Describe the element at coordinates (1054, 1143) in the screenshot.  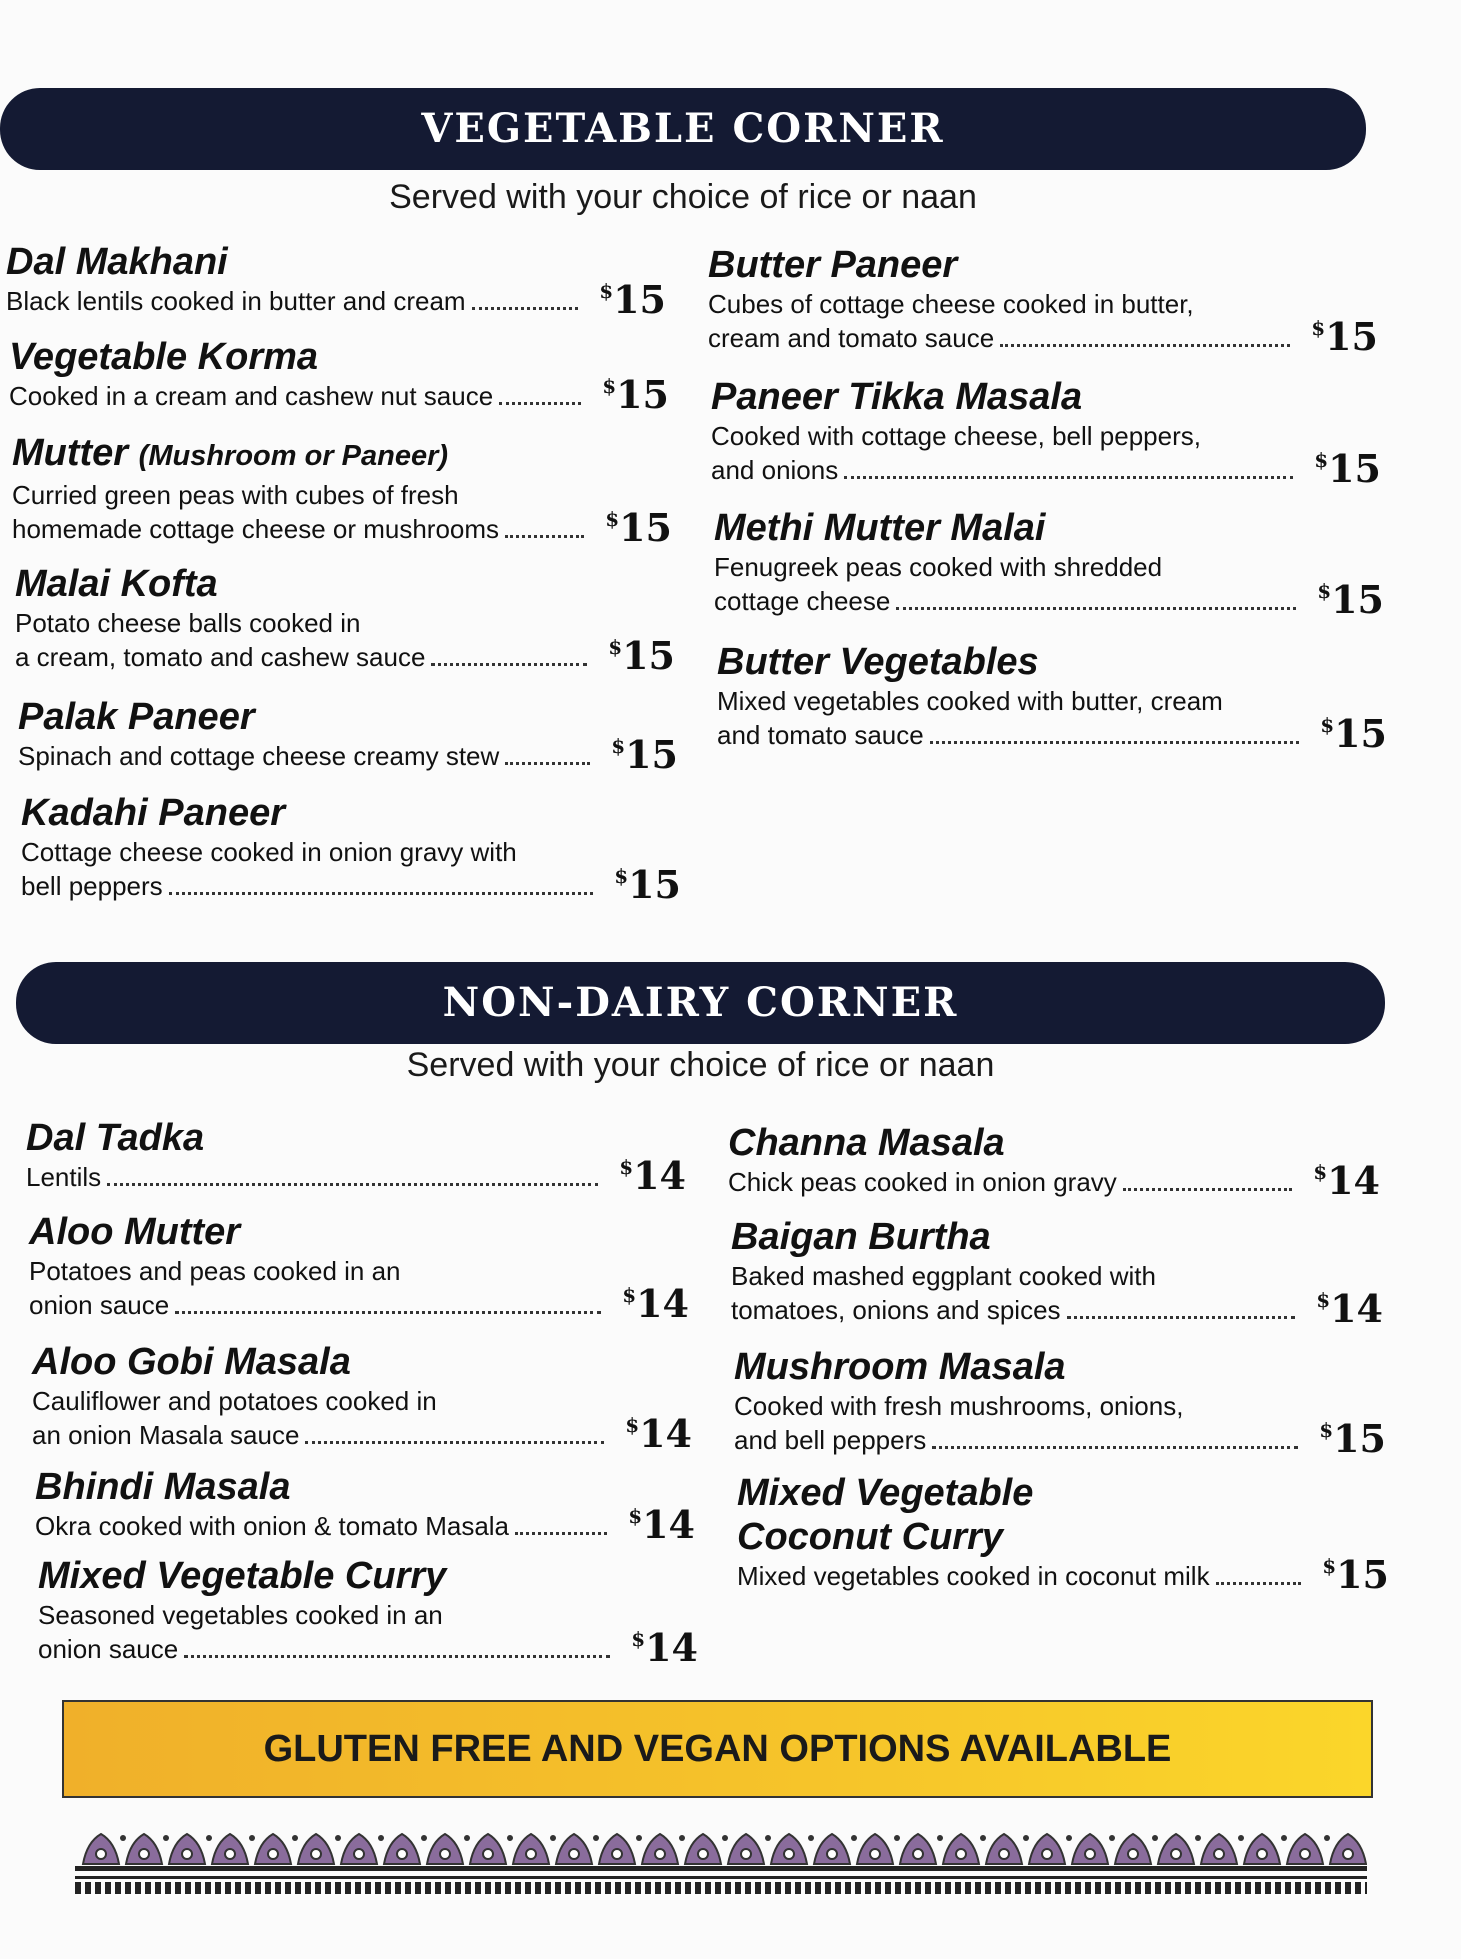
I see `item-name: Channa Masala` at that location.